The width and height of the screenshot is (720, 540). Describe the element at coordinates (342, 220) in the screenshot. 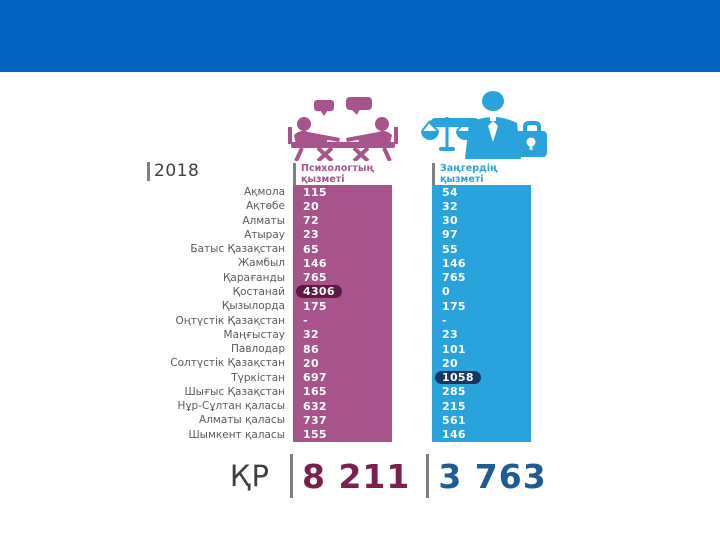

I see `psychologist-value-cell: 72` at that location.